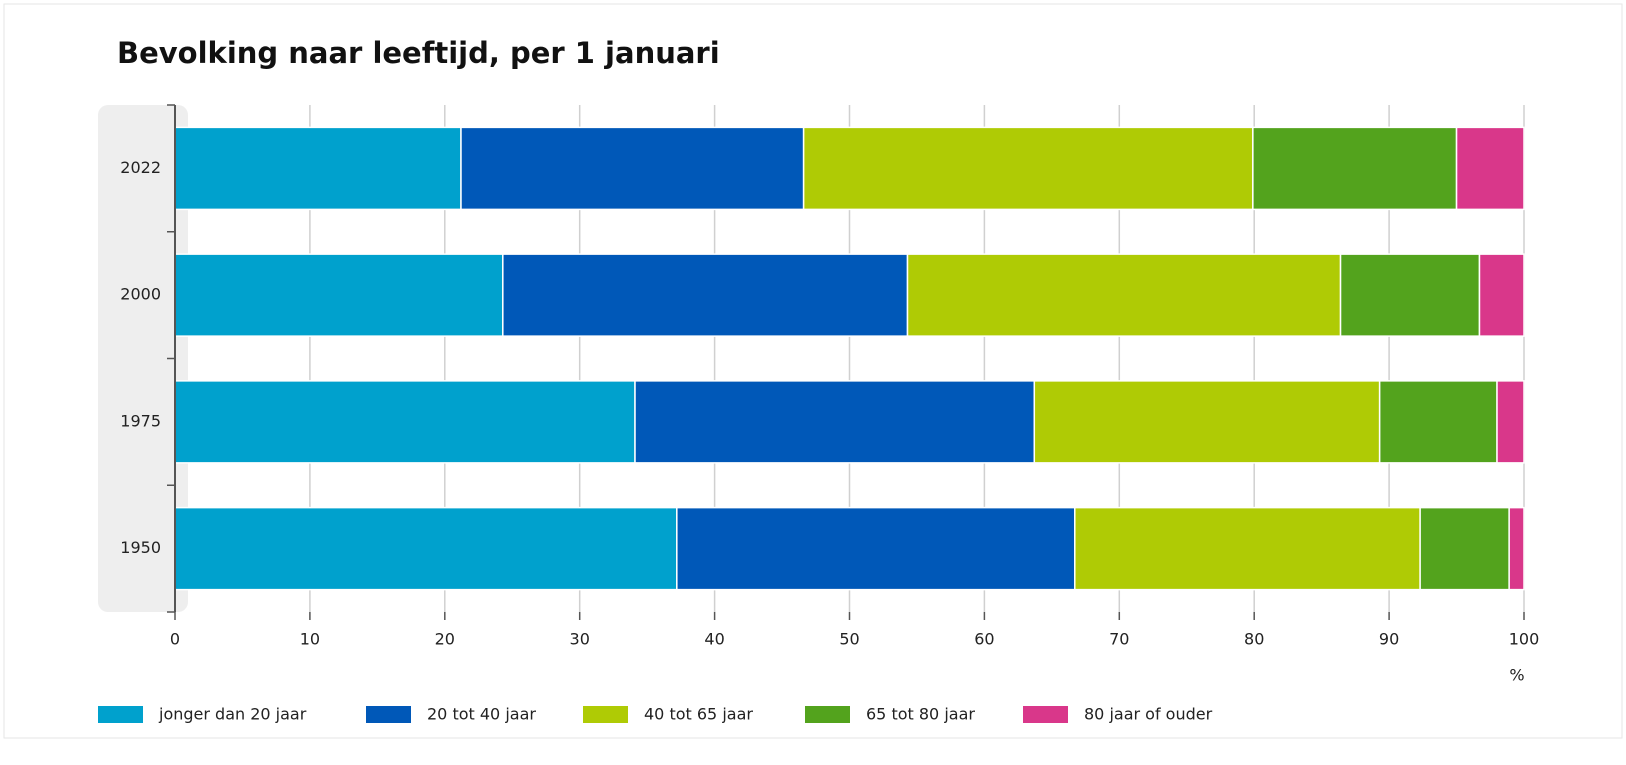 The image size is (1626, 765). What do you see at coordinates (698, 714) in the screenshot?
I see `legend-label: 40 tot 65 jaar` at bounding box center [698, 714].